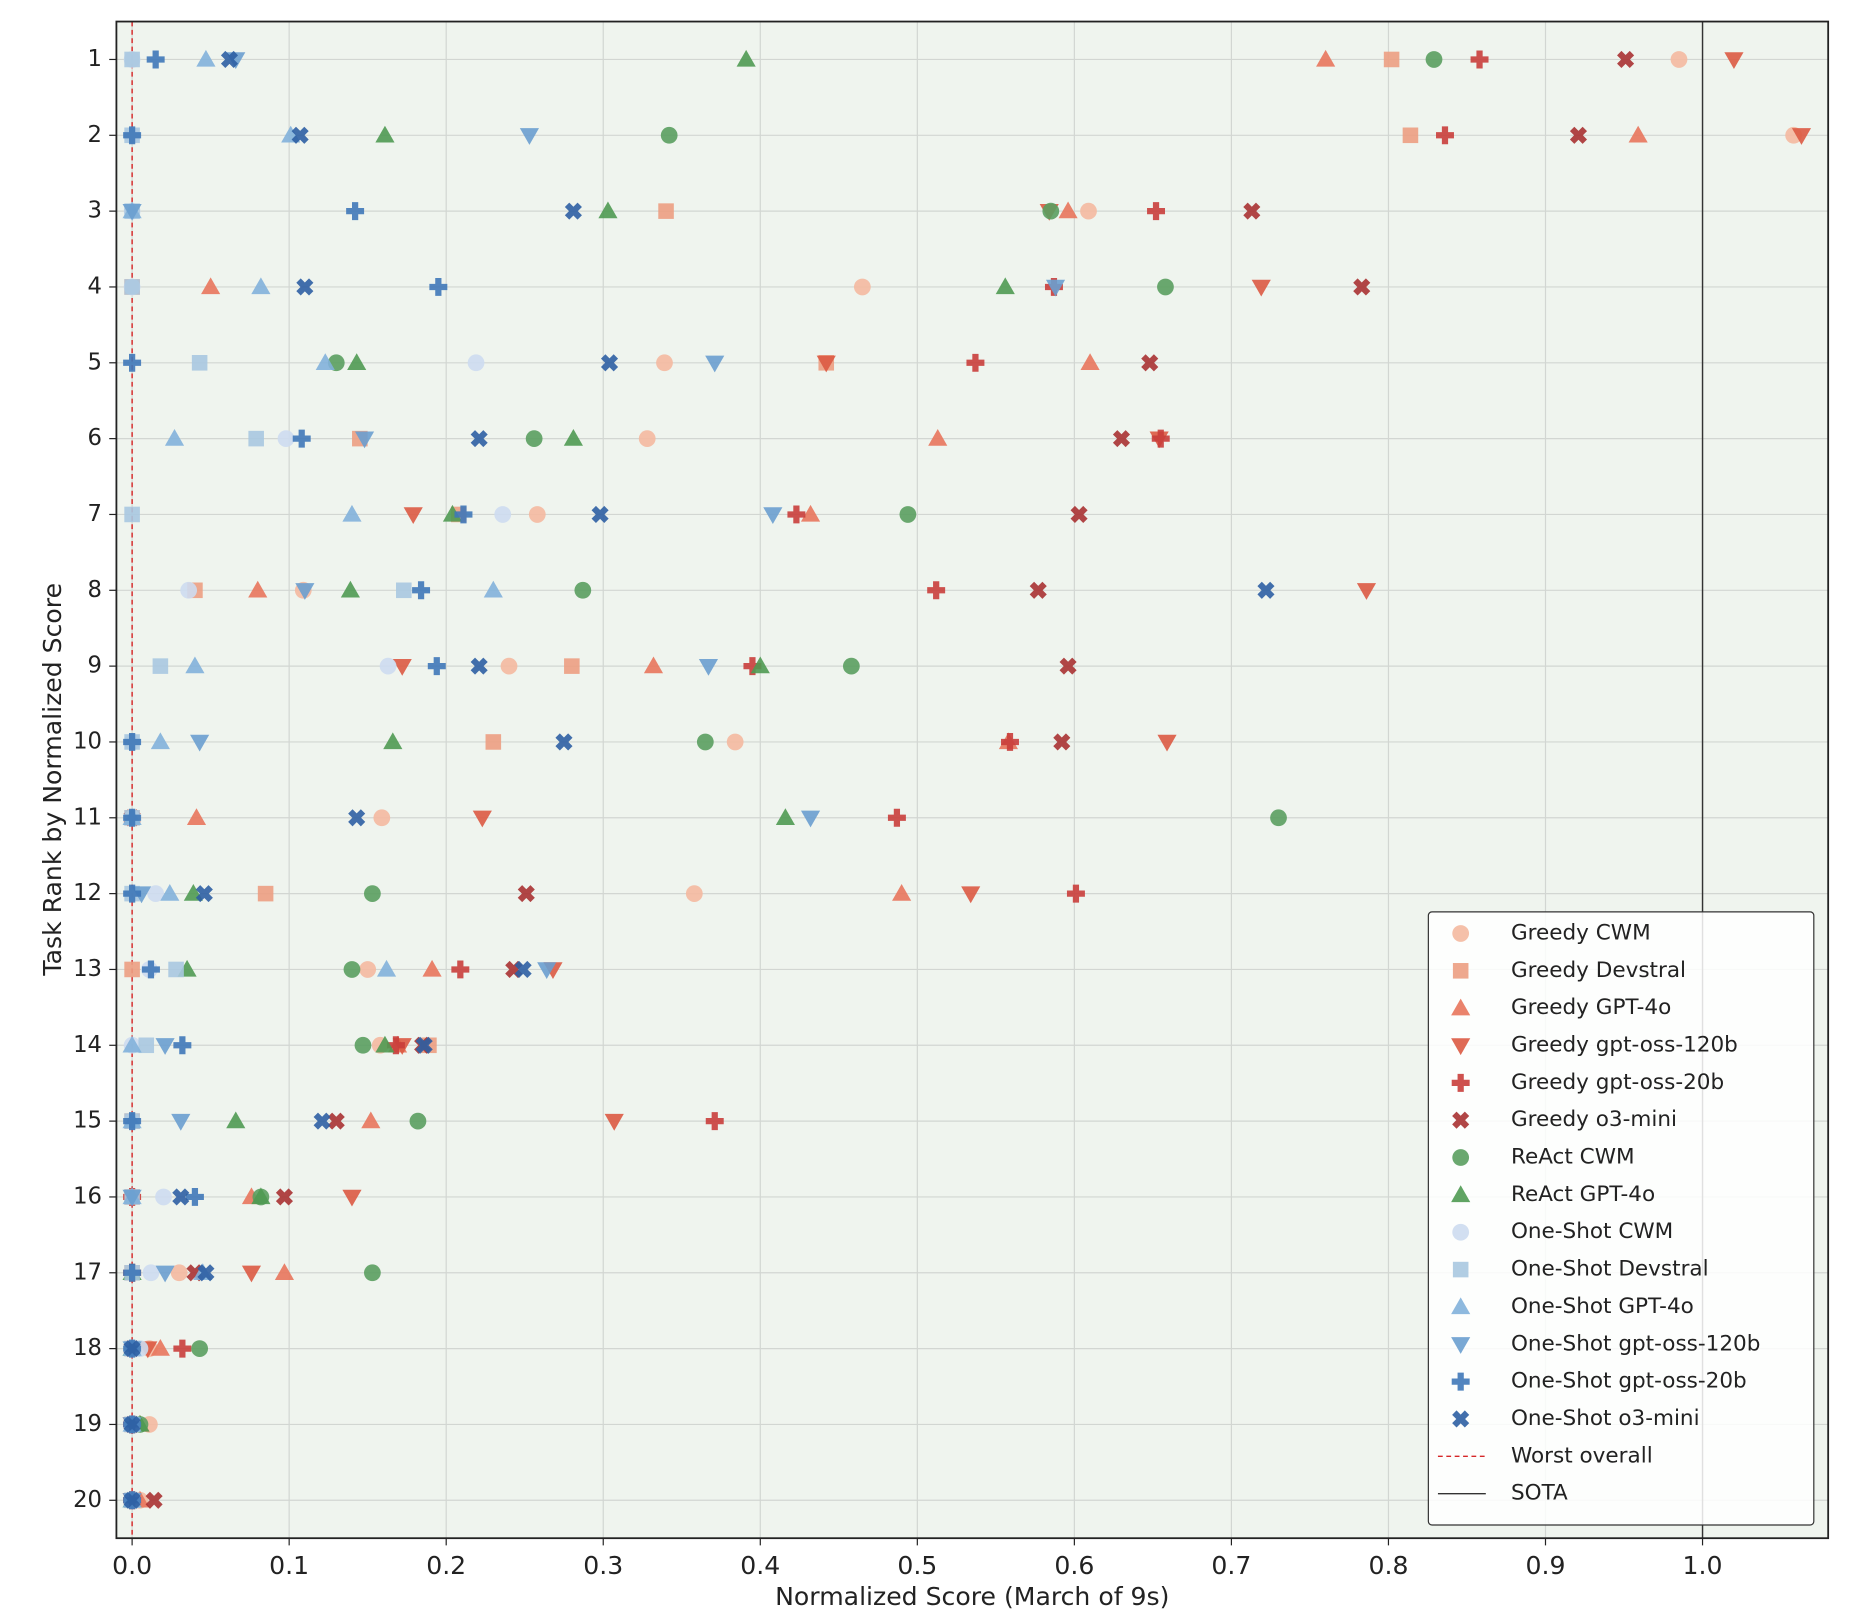  Describe the element at coordinates (95, 666) in the screenshot. I see `y-tick-label: 9` at that location.